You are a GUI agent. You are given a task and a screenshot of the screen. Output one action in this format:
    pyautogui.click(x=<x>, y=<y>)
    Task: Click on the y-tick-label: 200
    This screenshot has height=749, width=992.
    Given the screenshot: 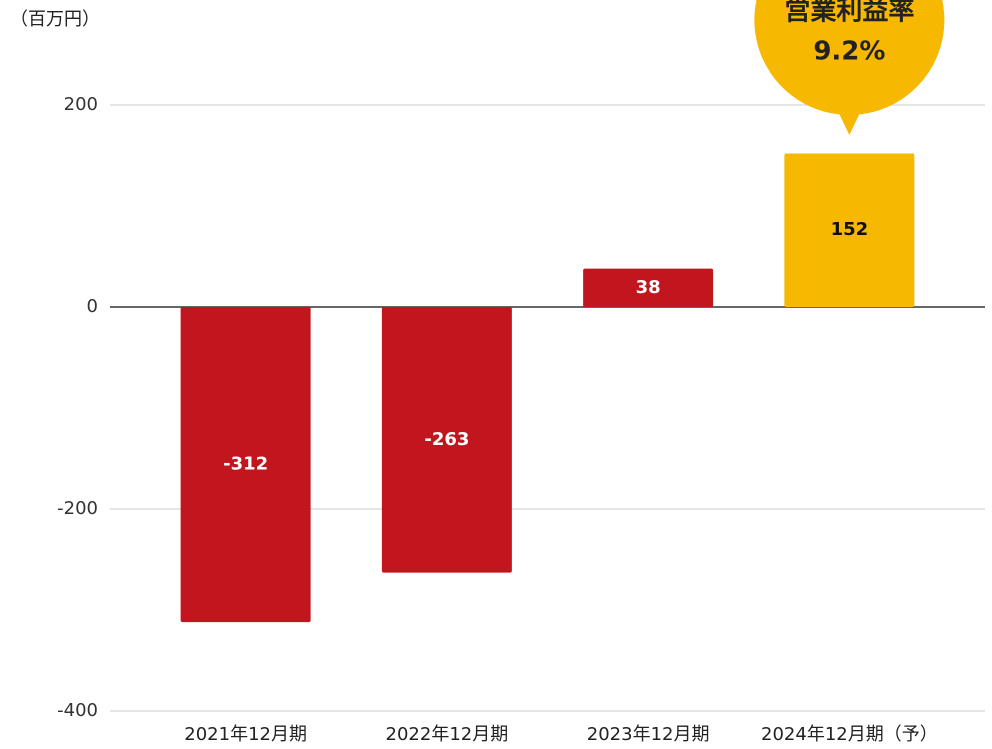 What is the action you would take?
    pyautogui.click(x=81, y=104)
    